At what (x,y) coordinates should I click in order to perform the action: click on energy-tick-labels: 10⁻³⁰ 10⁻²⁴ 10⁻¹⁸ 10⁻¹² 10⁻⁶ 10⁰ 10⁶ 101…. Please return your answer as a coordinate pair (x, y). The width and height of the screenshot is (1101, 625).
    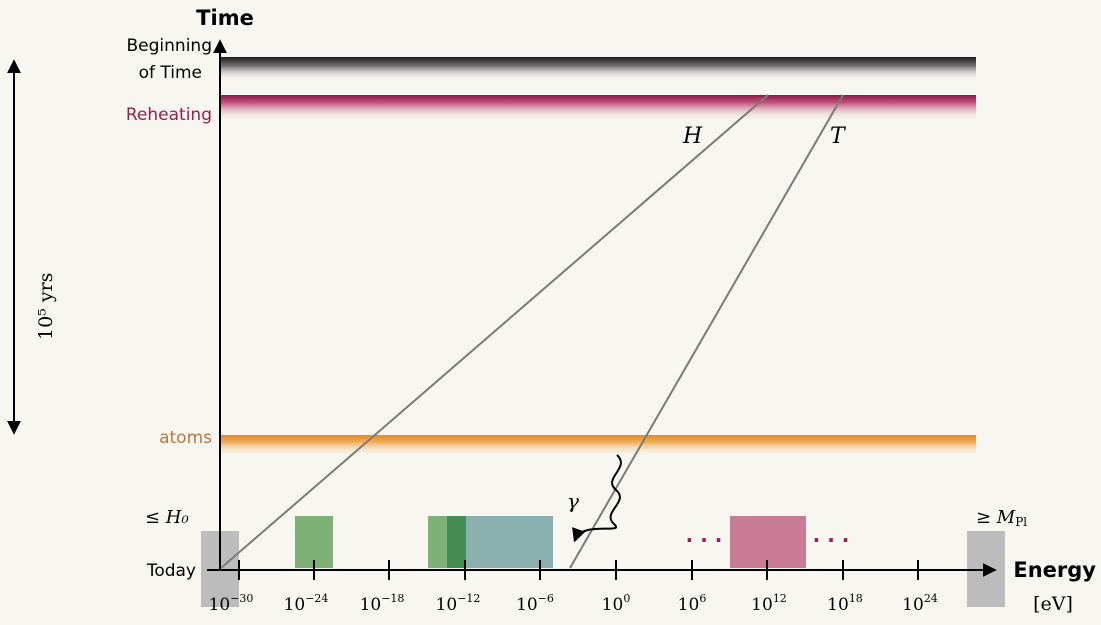
    Looking at the image, I should click on (573, 603).